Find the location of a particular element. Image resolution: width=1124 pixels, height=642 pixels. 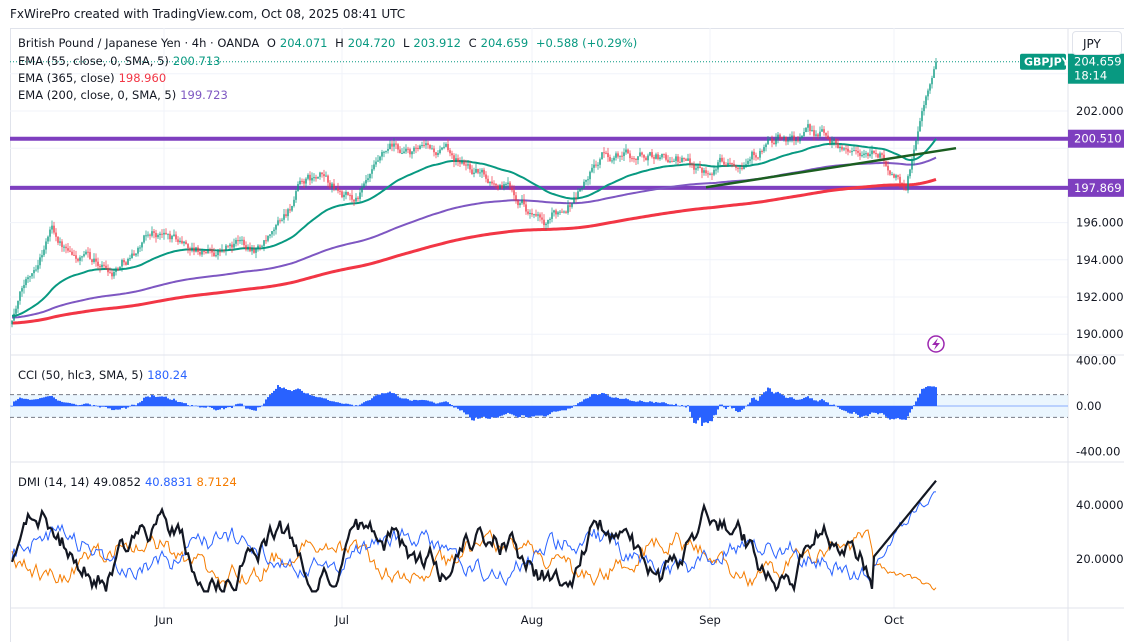

cci-legend: CCI (50, hlc3, SMA, 5)180.24 is located at coordinates (104, 375).